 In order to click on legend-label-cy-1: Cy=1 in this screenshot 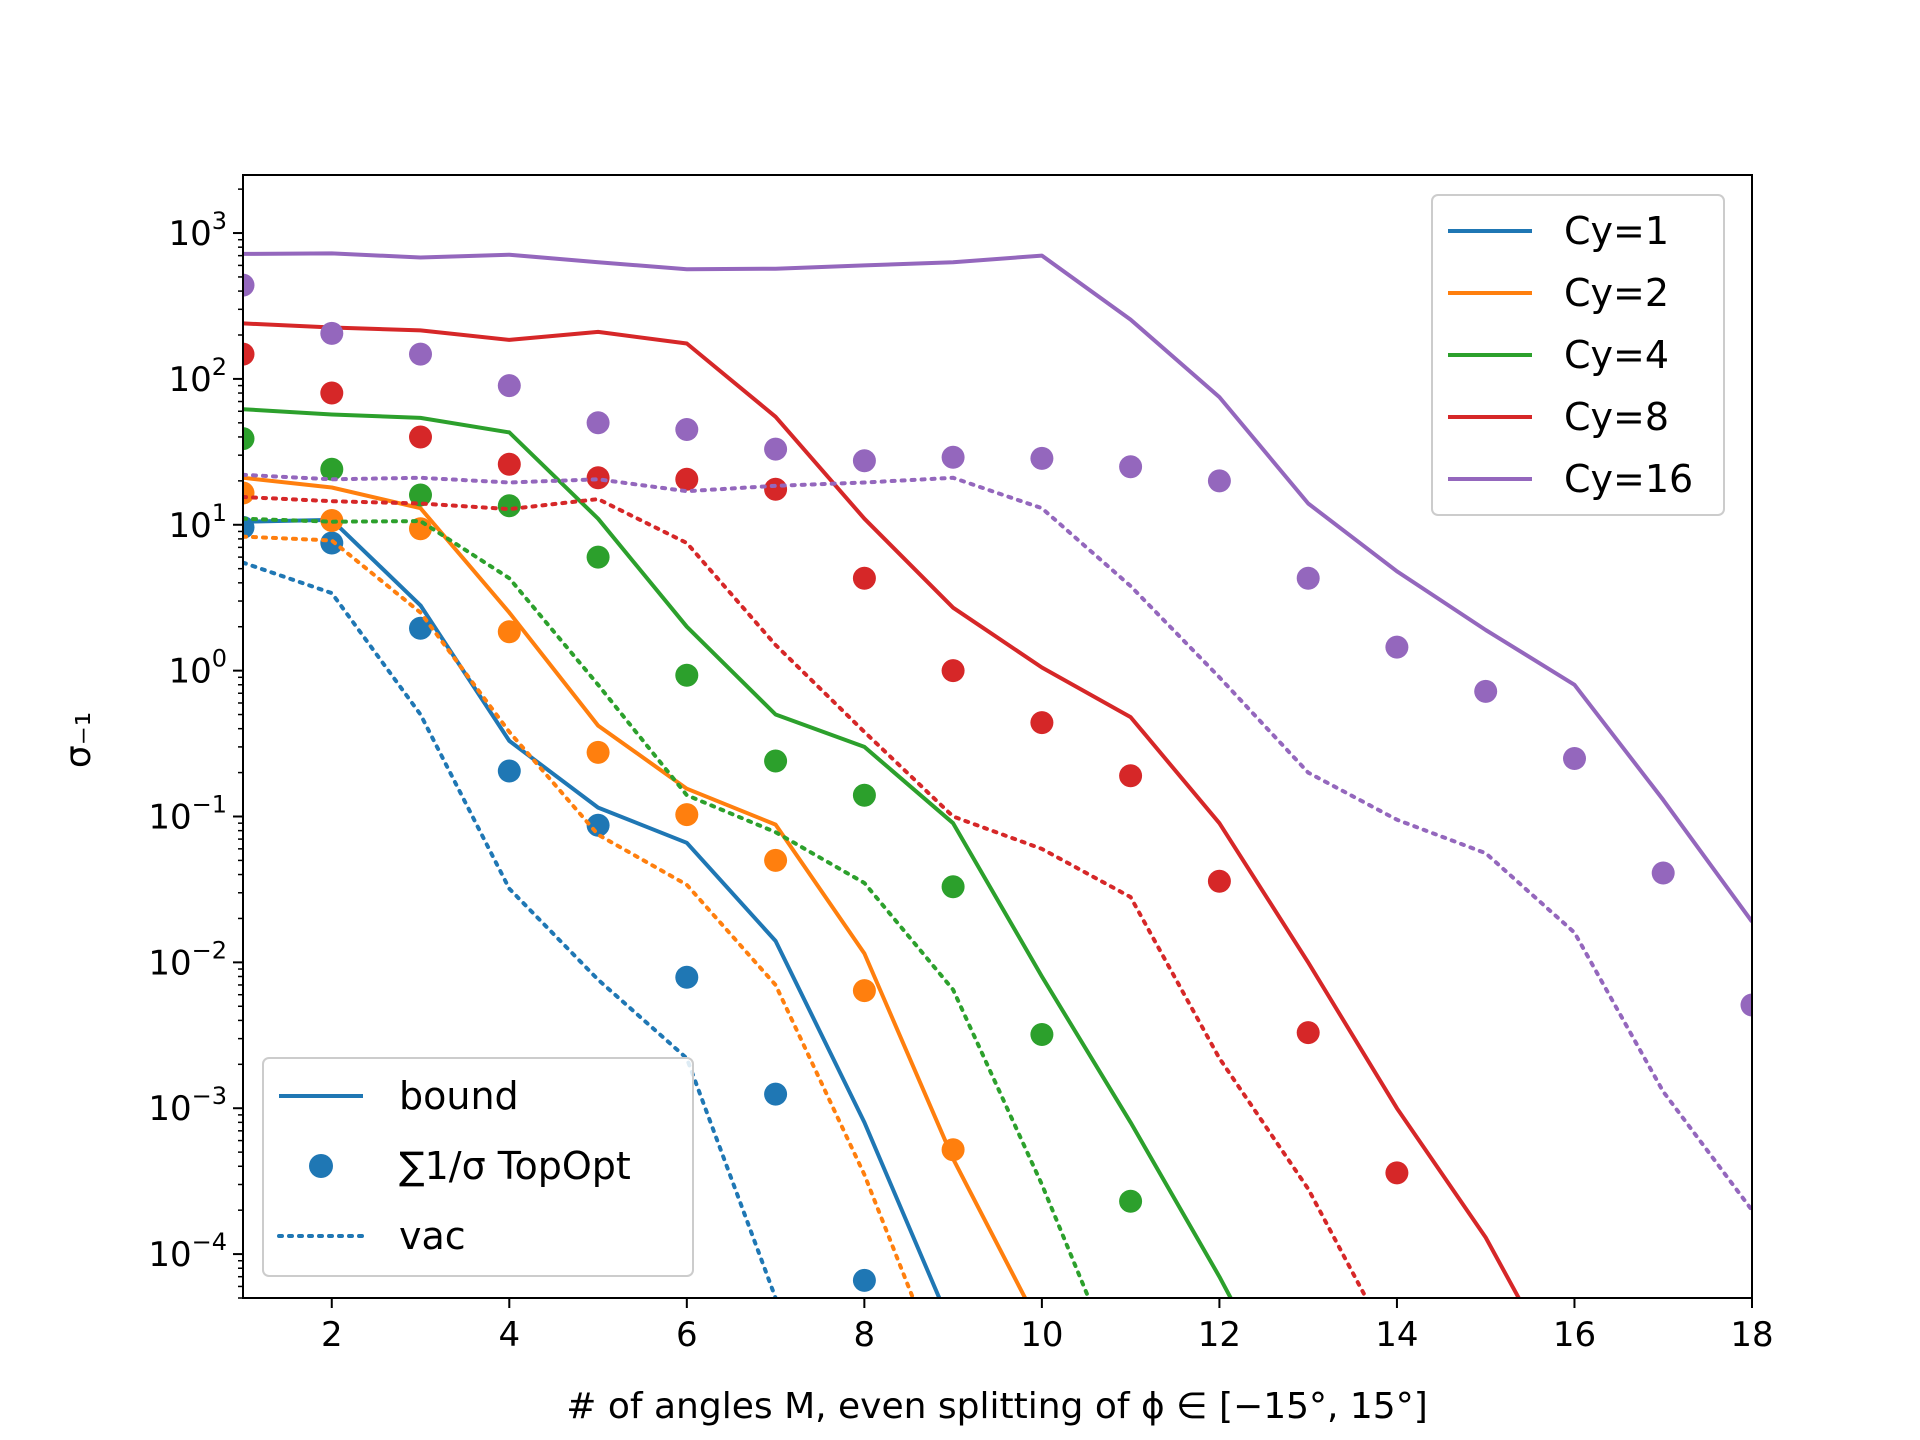, I will do `click(1616, 231)`.